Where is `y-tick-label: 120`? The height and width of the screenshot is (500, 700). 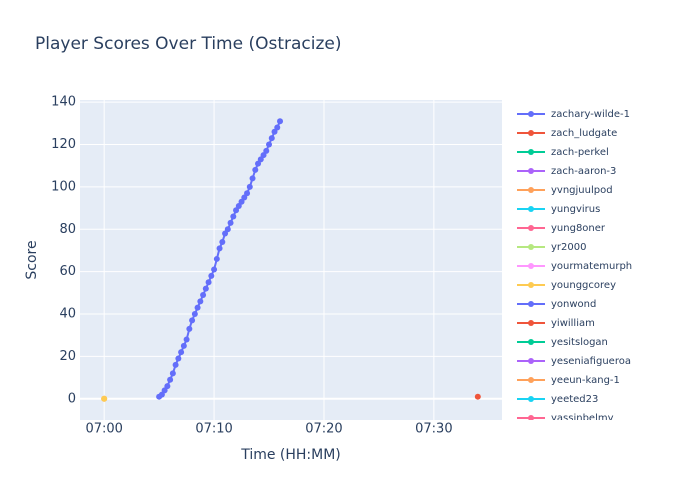
y-tick-label: 120 is located at coordinates (63, 144).